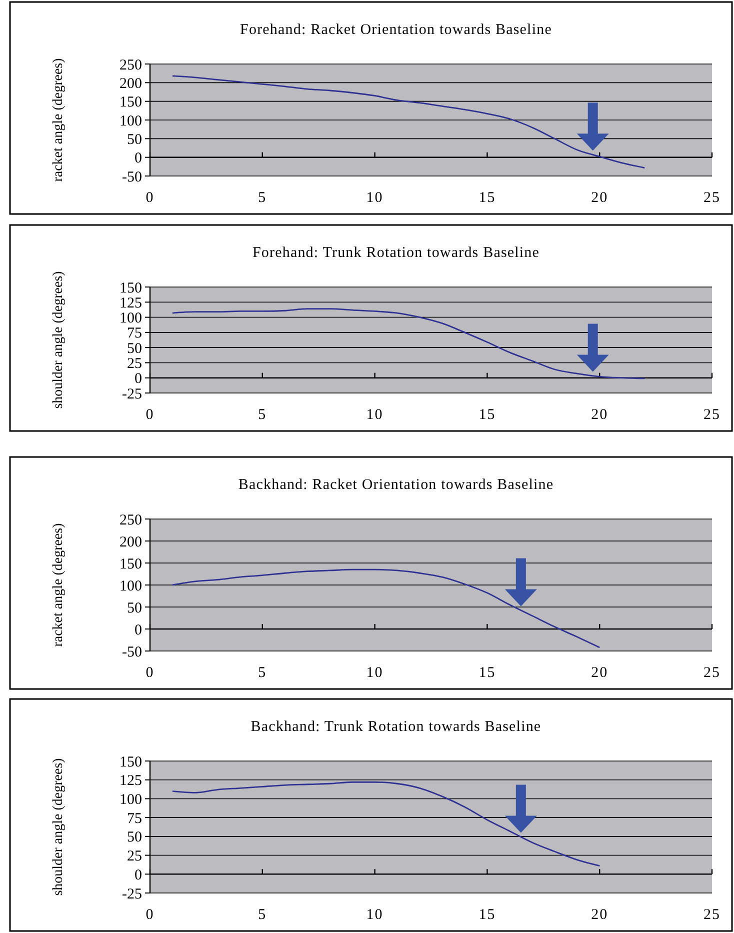 The width and height of the screenshot is (734, 933). What do you see at coordinates (396, 485) in the screenshot?
I see `chart-title: Backhand: Racket Orientation towards Baseline` at bounding box center [396, 485].